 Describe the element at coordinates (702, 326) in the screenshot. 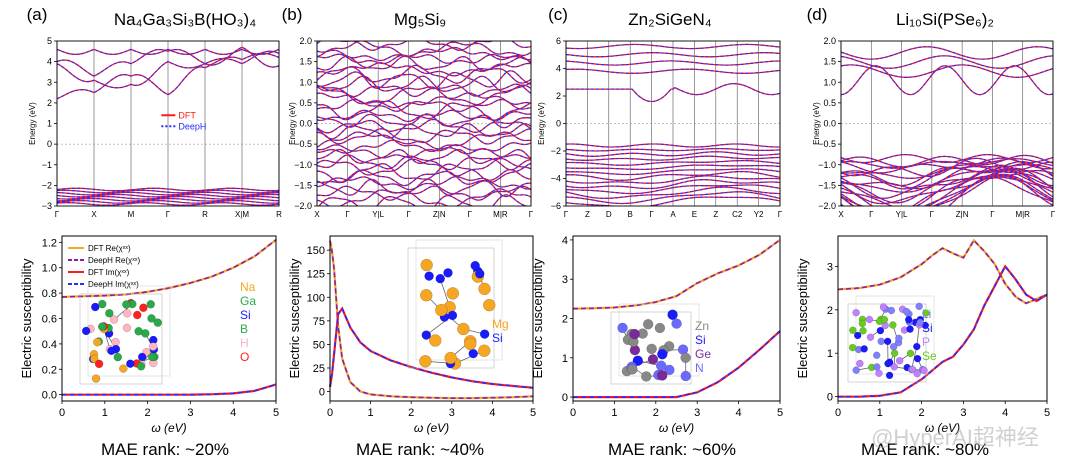

I see `structure-legend-zn: Zn` at that location.